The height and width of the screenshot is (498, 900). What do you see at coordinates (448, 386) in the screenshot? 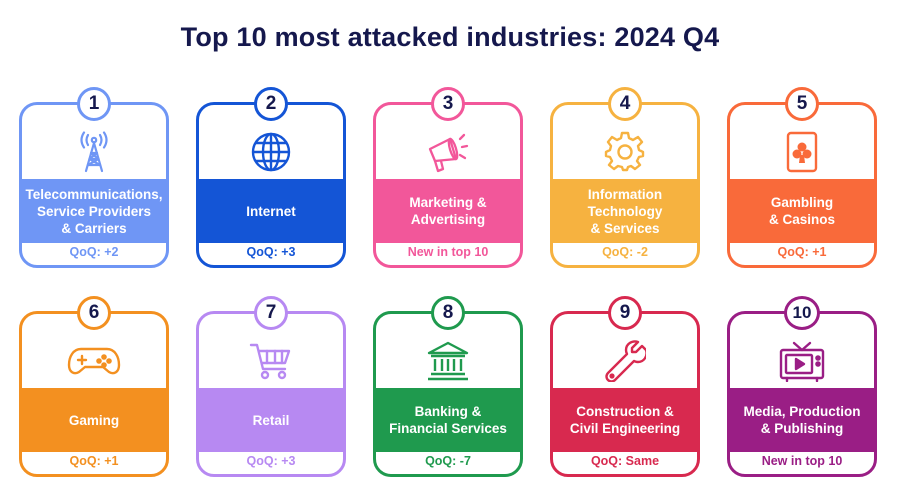
I see `industry-card-8: 8 Banking & Financial Services QoQ: -7` at bounding box center [448, 386].